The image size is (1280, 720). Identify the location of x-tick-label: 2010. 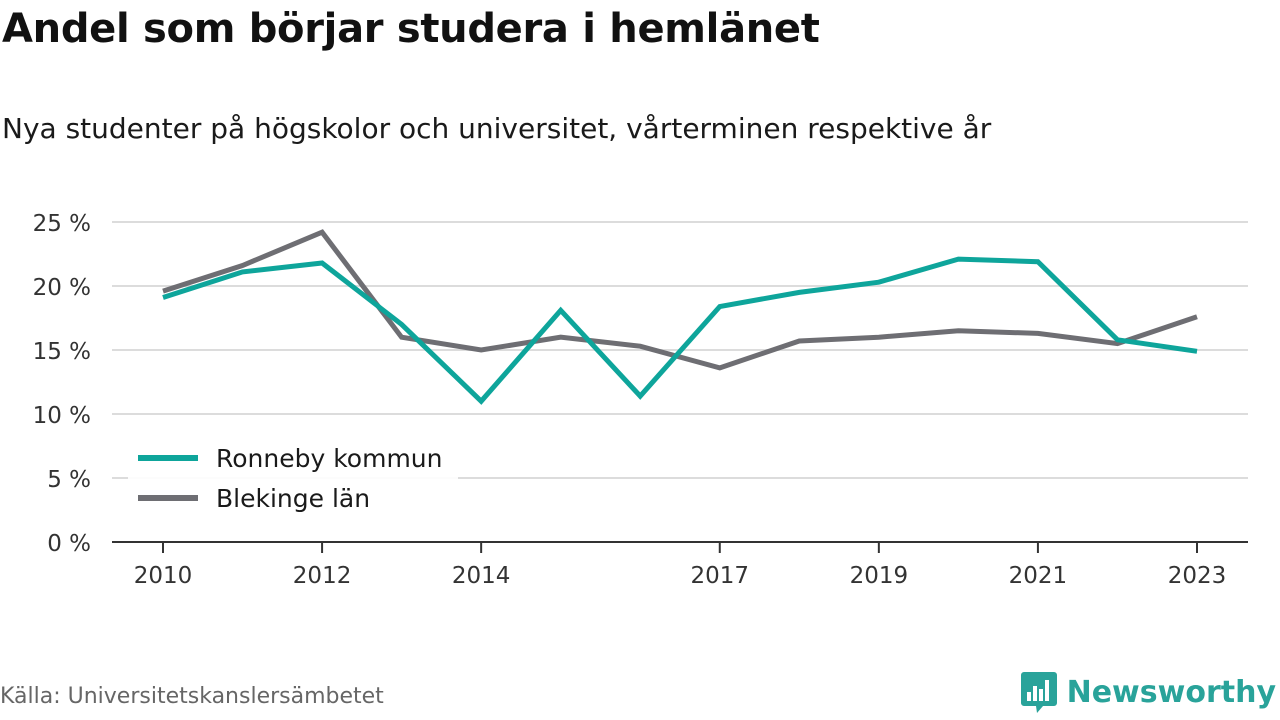
(163, 576).